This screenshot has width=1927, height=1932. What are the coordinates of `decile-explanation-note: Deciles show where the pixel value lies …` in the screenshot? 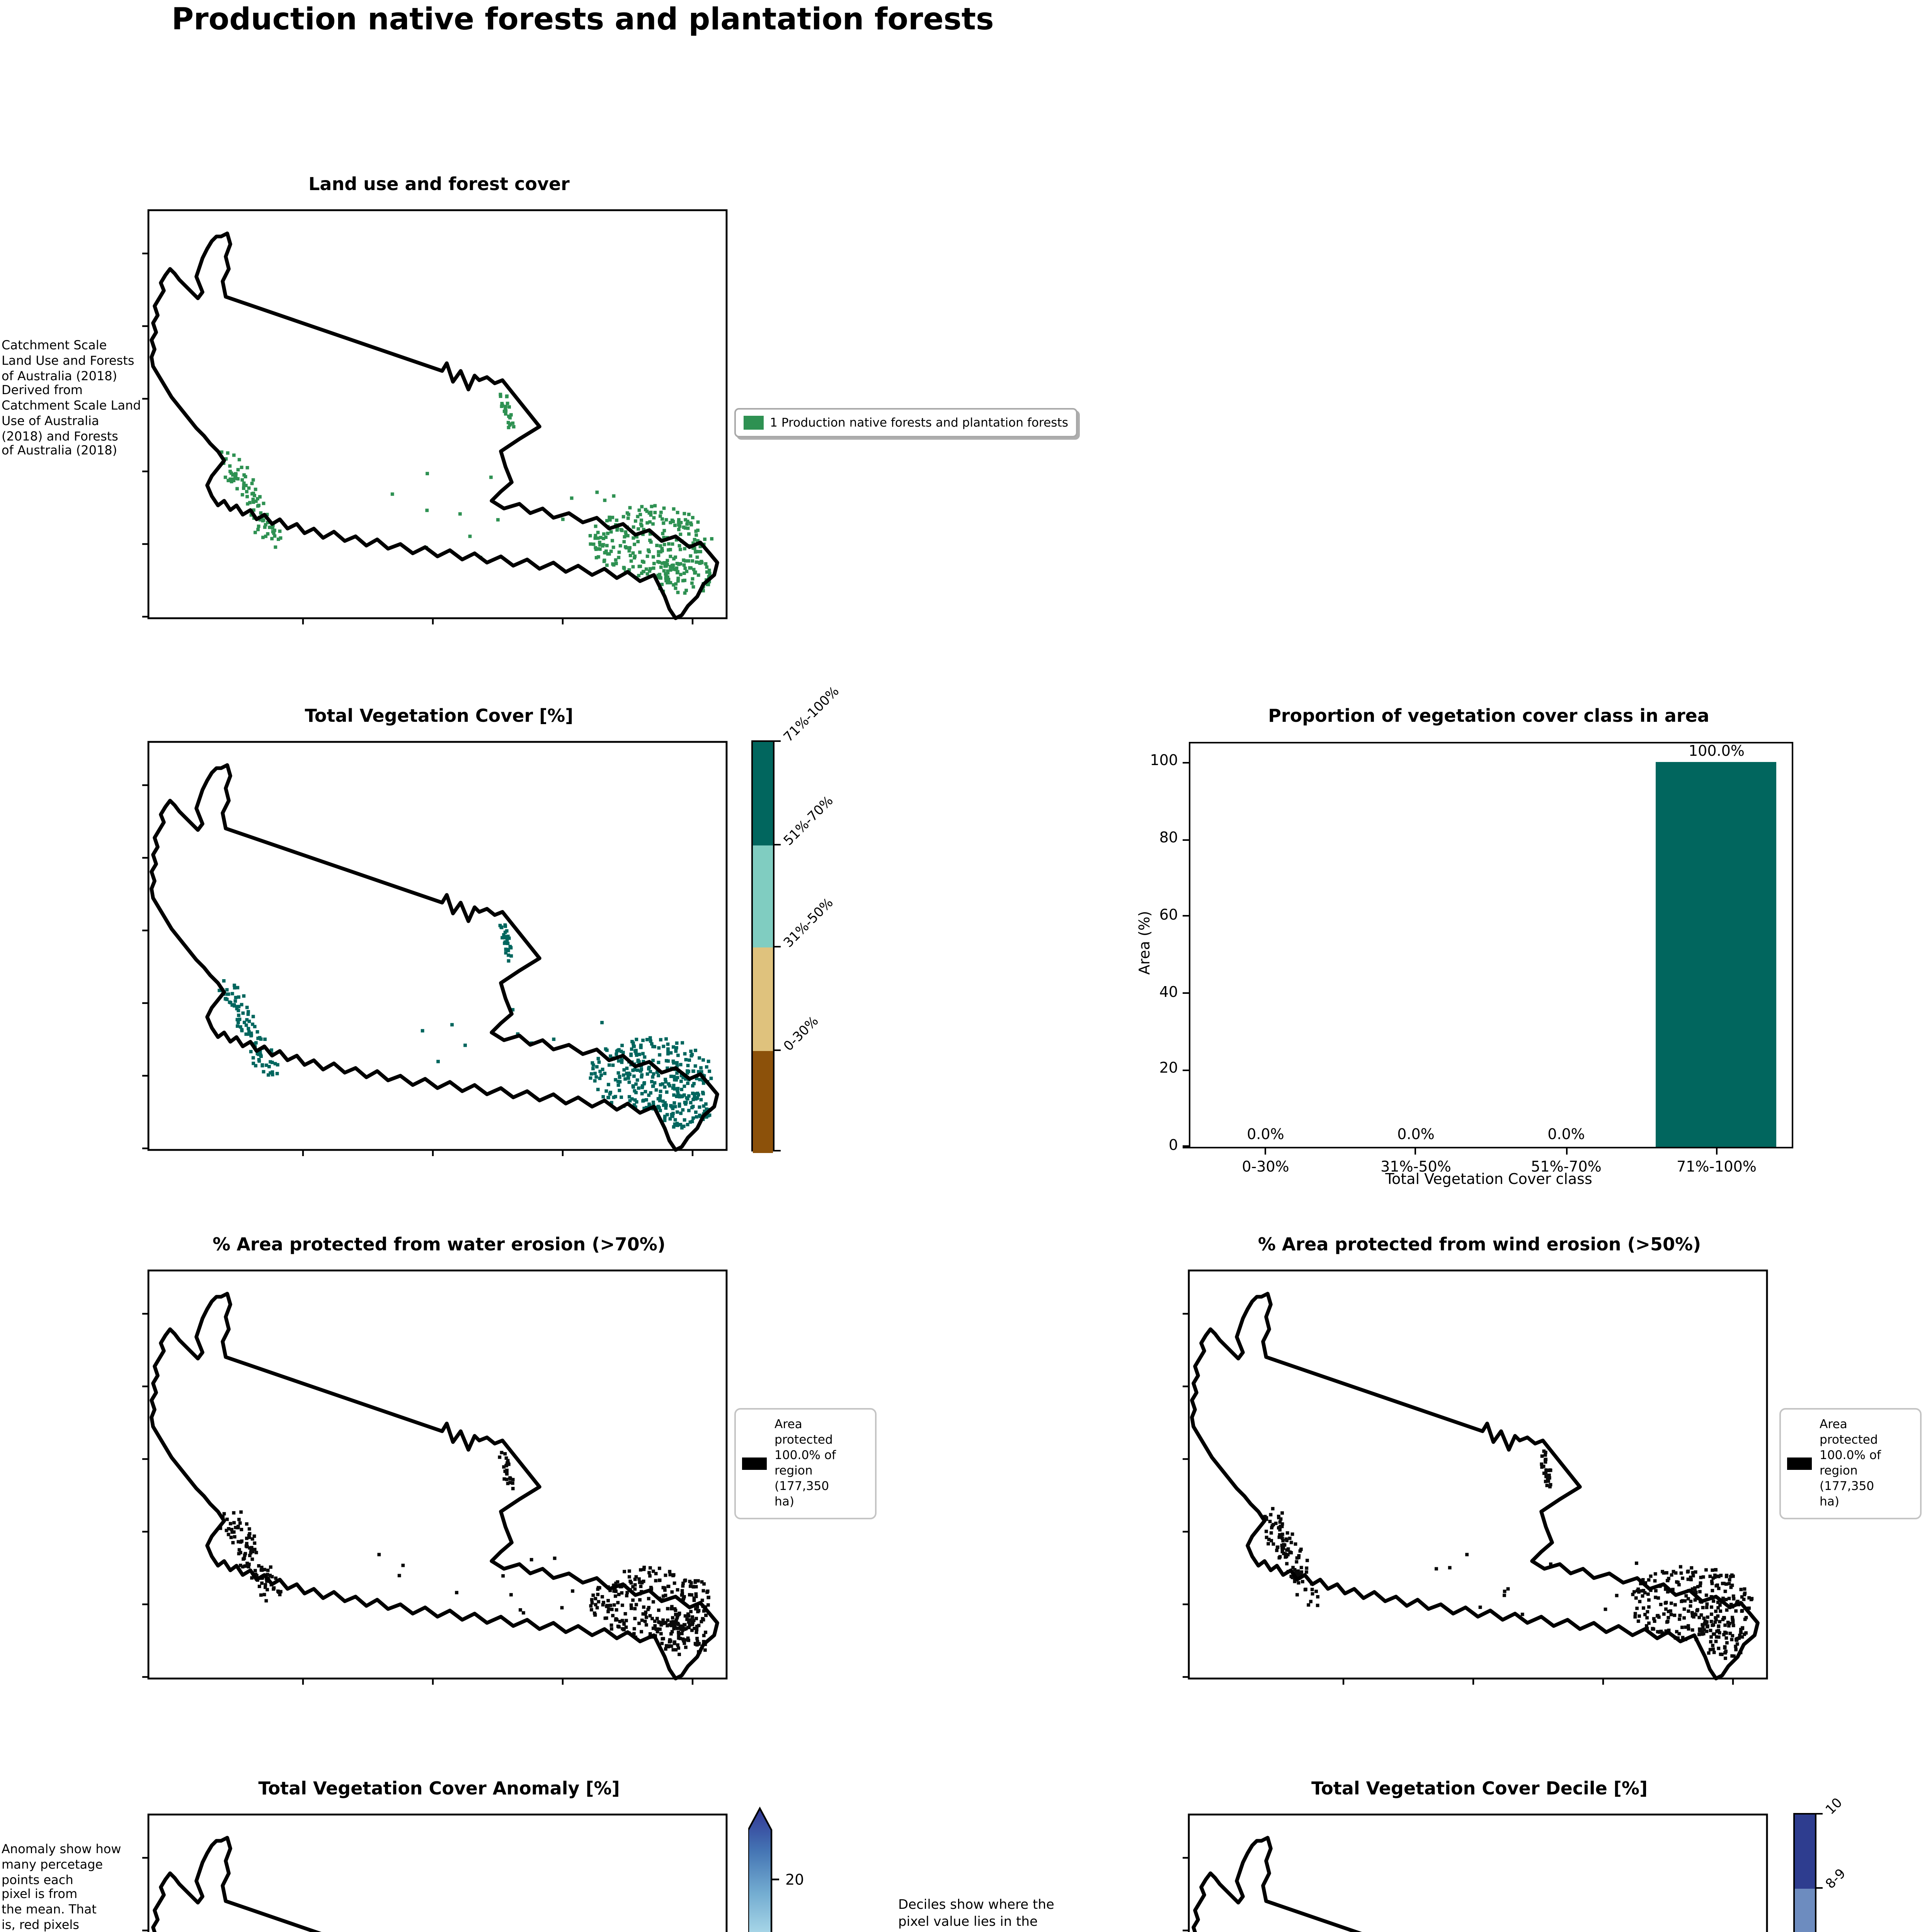 It's located at (976, 1915).